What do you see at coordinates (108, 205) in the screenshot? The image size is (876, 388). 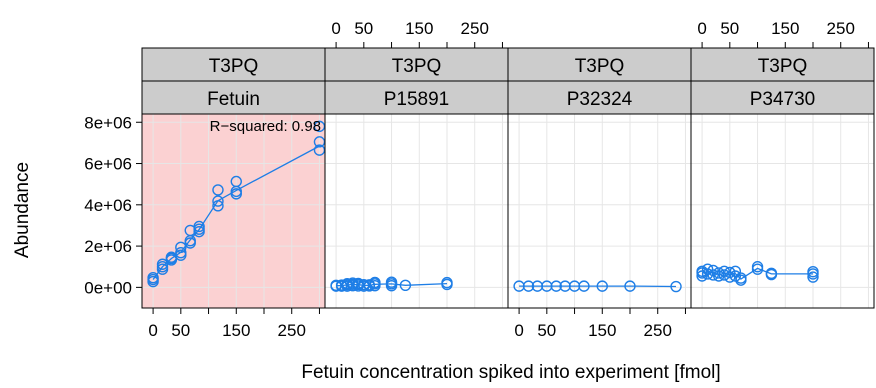 I see `y-tick-label: 4e+06` at bounding box center [108, 205].